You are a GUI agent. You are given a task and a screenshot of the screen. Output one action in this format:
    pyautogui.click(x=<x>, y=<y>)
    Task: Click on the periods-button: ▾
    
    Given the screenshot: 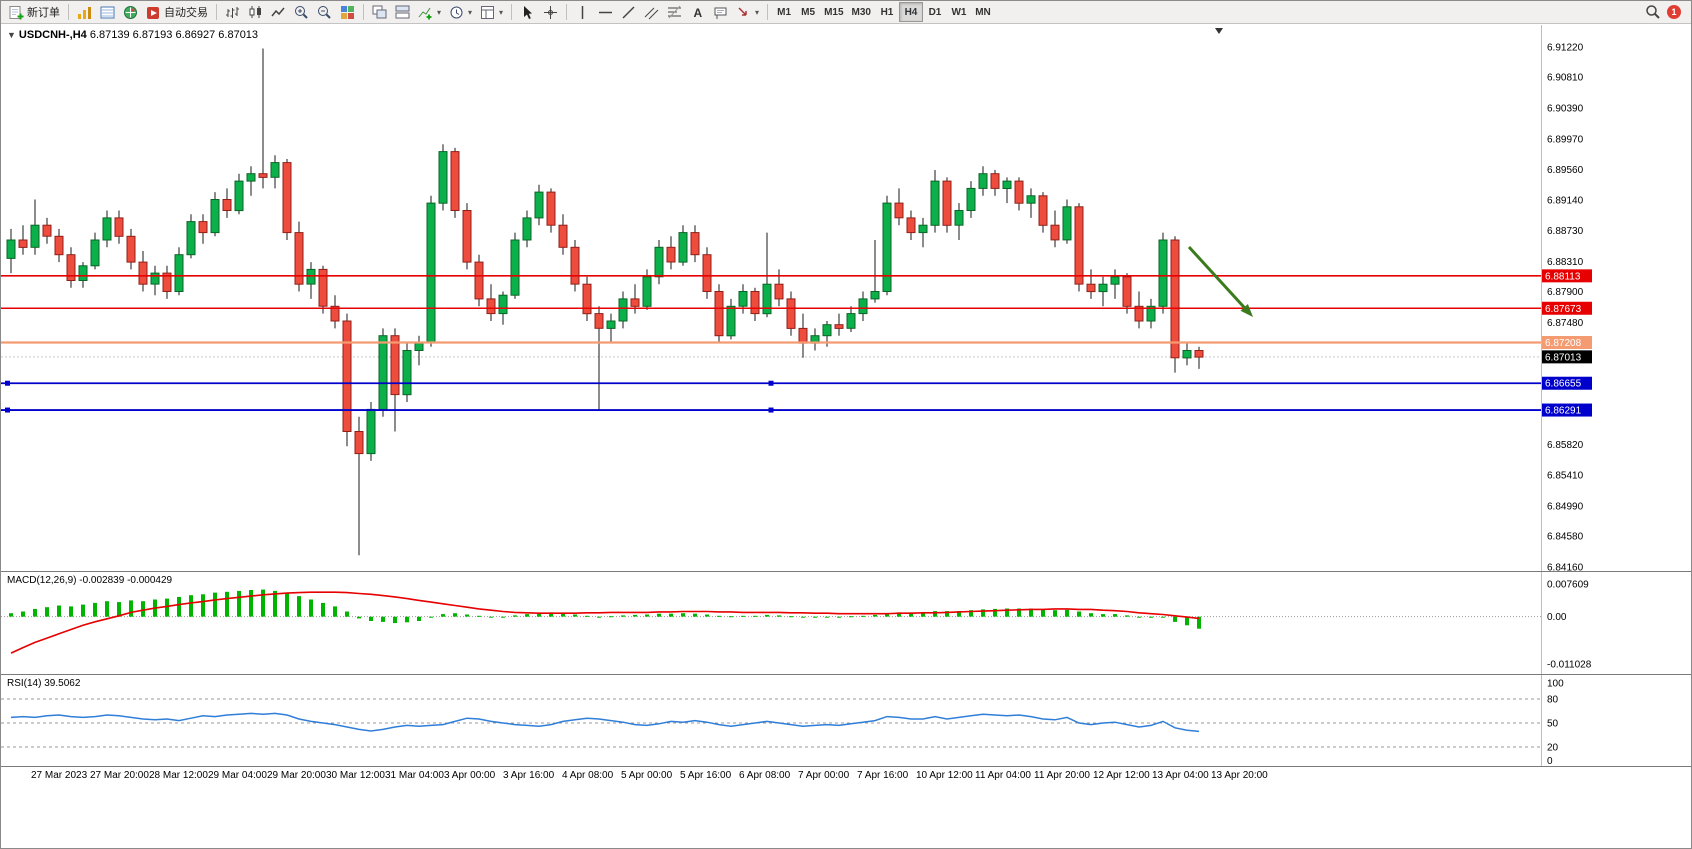 What is the action you would take?
    pyautogui.click(x=460, y=12)
    